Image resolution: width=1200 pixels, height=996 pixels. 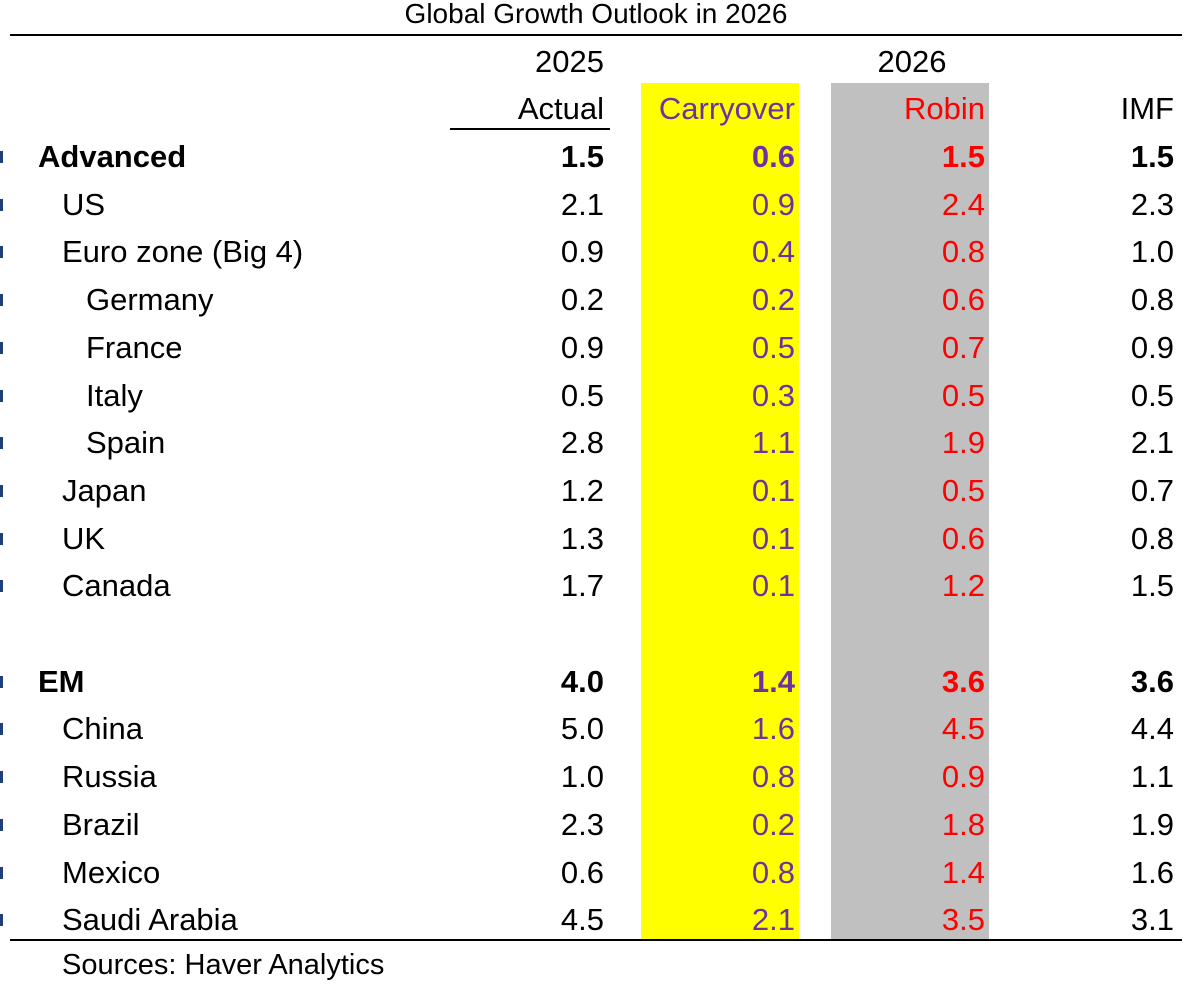 I want to click on cell-actual: 4.0, so click(x=582, y=681).